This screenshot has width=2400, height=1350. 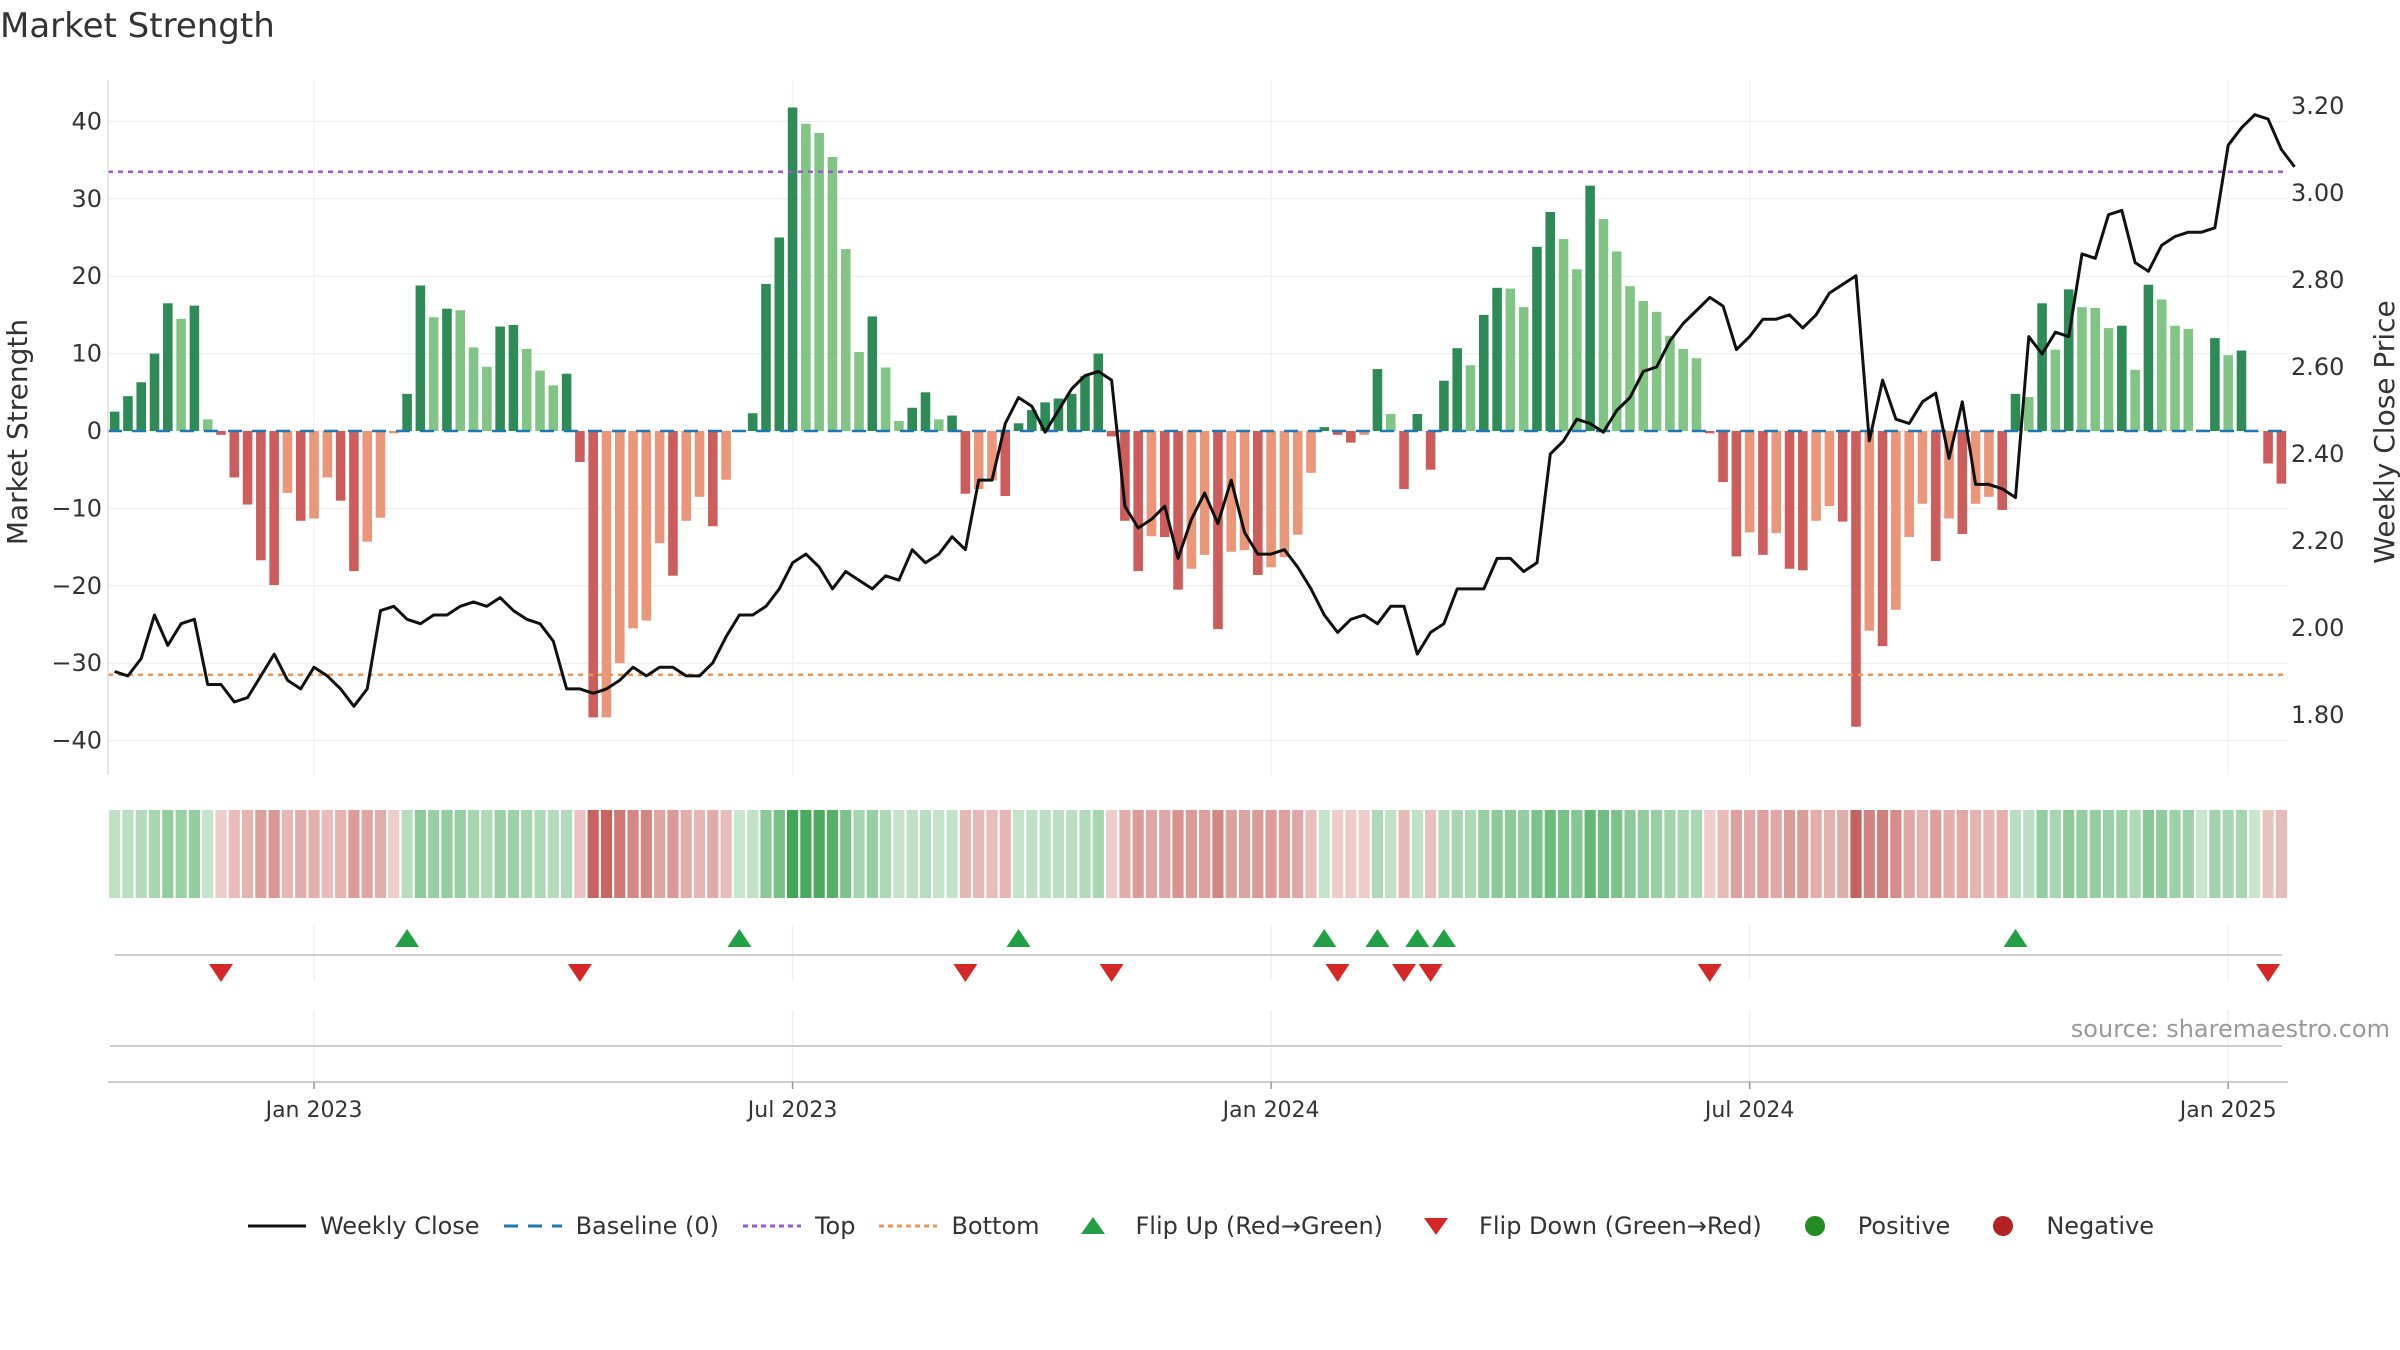 I want to click on y-axis-label: Market Strength, so click(x=17, y=432).